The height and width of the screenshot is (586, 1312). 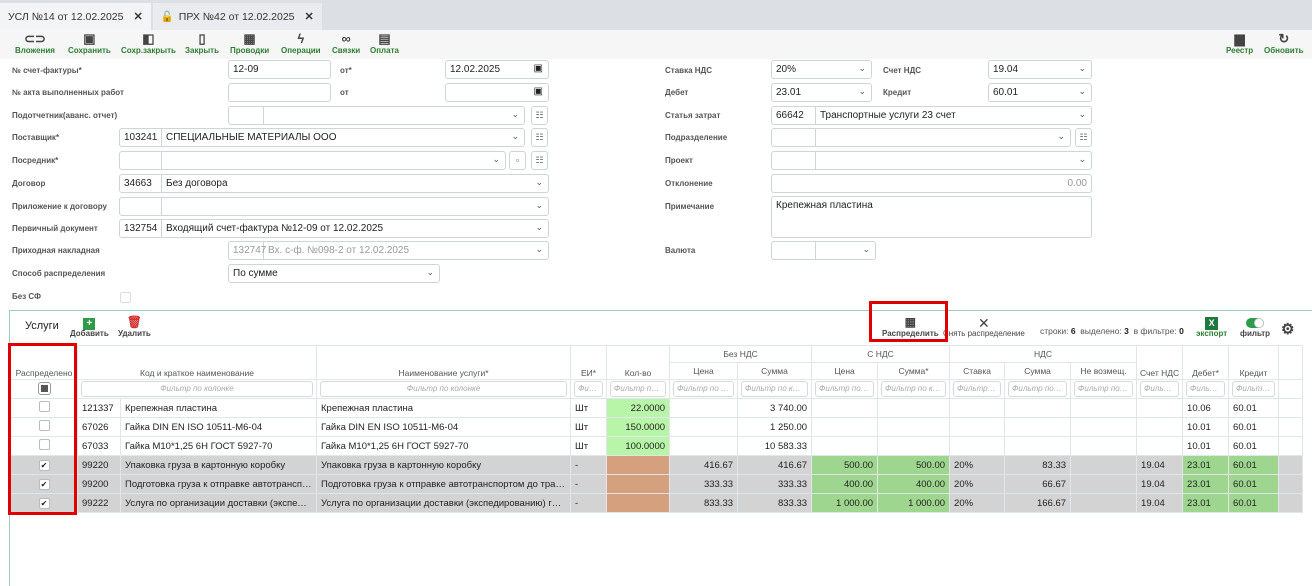 I want to click on cell-name: Крепежная пластина, so click(x=444, y=408).